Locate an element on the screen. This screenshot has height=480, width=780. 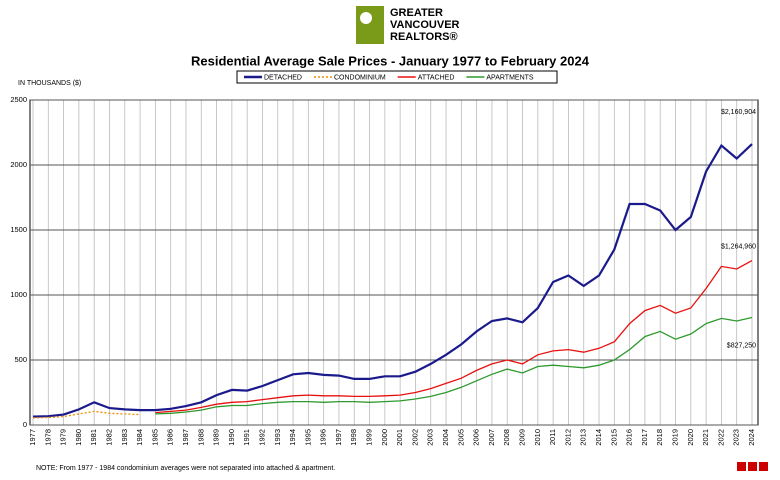
x-tick-label: 1988 is located at coordinates (200, 437).